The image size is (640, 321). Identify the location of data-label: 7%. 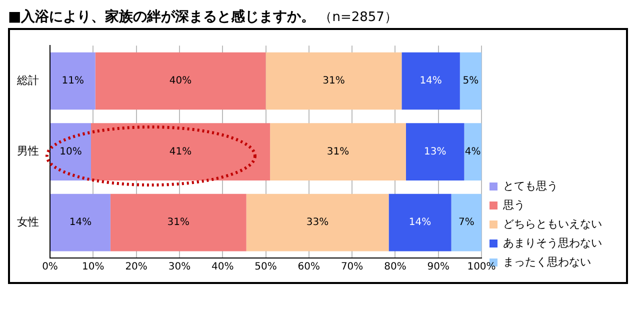
(466, 222).